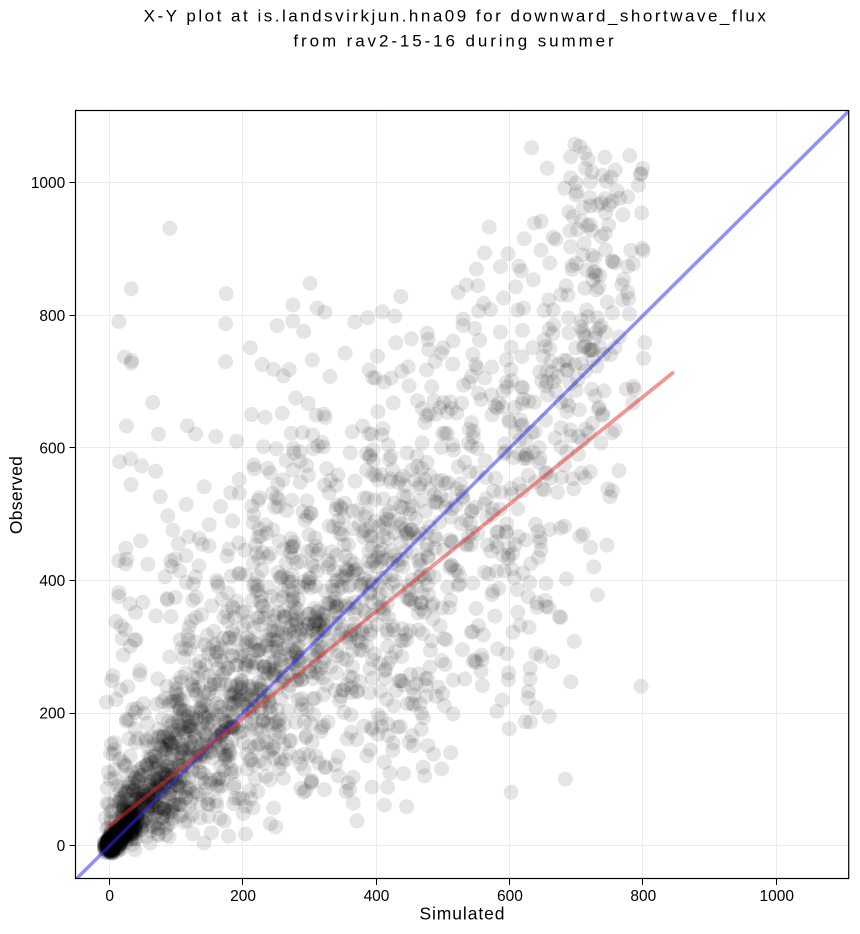 The image size is (860, 934). What do you see at coordinates (16, 495) in the screenshot?
I see `svg-text: Observed` at bounding box center [16, 495].